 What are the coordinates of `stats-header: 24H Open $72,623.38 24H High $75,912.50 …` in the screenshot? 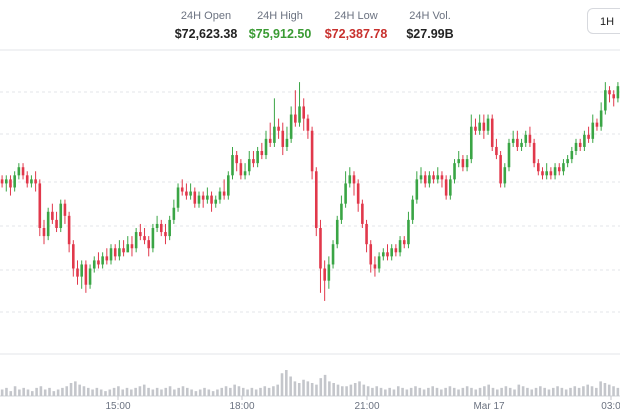 It's located at (310, 22).